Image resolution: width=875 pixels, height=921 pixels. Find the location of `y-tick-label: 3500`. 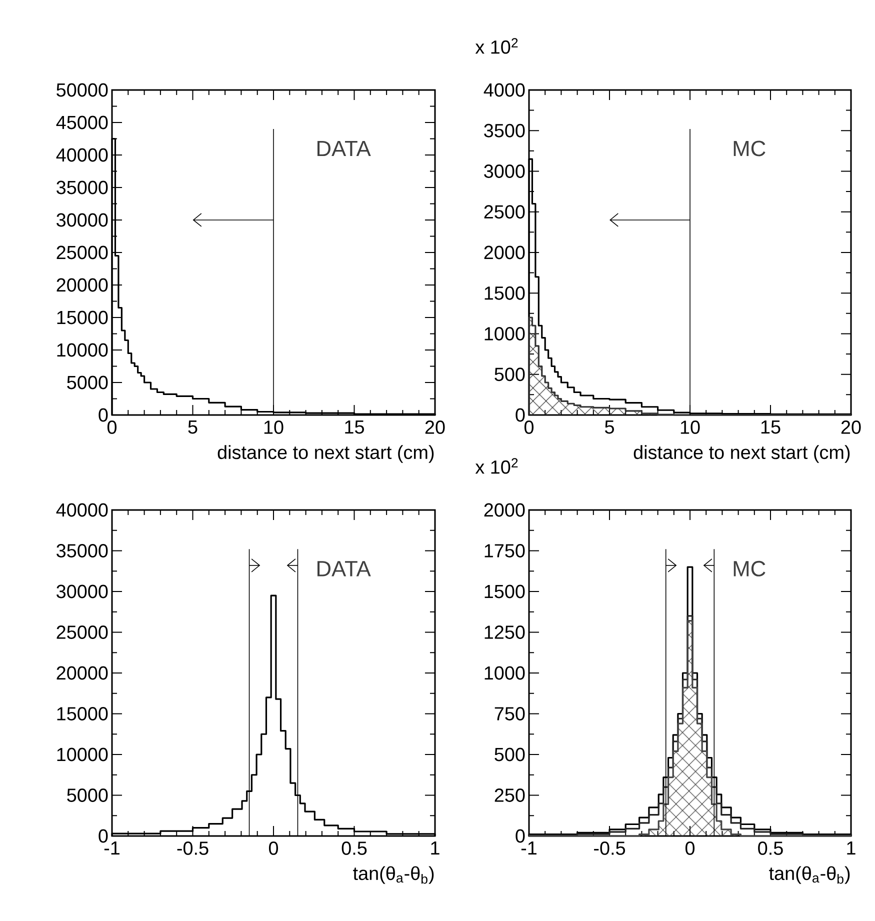

y-tick-label: 3500 is located at coordinates (504, 131).